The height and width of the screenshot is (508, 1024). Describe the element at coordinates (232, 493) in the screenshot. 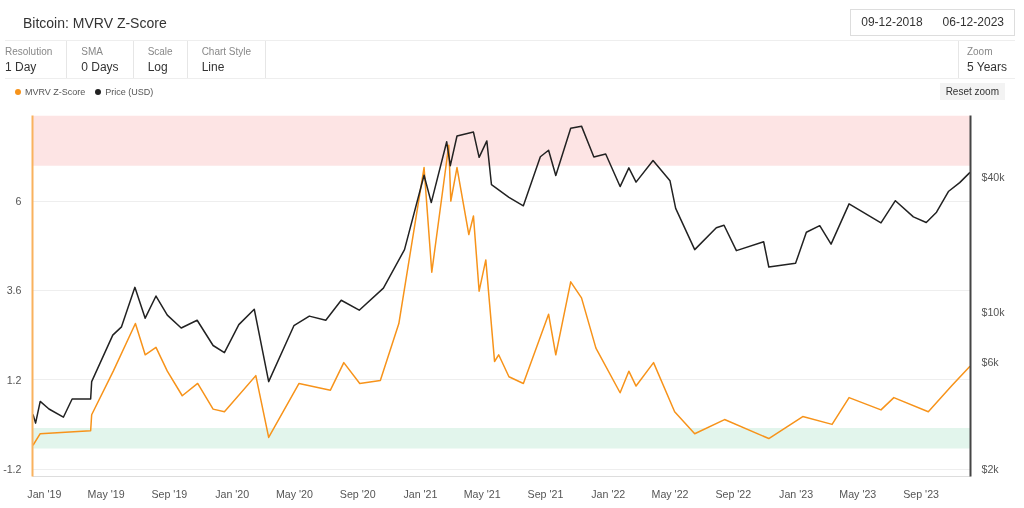

I see `x-tick-label: Jan '20` at that location.